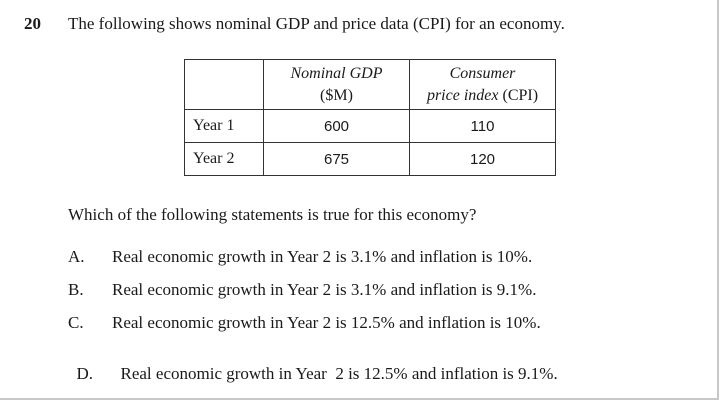 The height and width of the screenshot is (401, 720). I want to click on header-cpi-line2-rest: (CPI), so click(518, 95).